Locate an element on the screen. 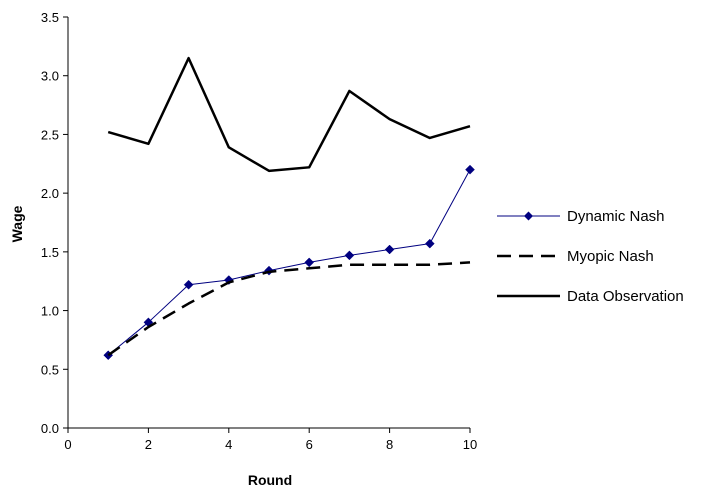 The width and height of the screenshot is (707, 493). y-tick-label: 2.5 is located at coordinates (50, 134).